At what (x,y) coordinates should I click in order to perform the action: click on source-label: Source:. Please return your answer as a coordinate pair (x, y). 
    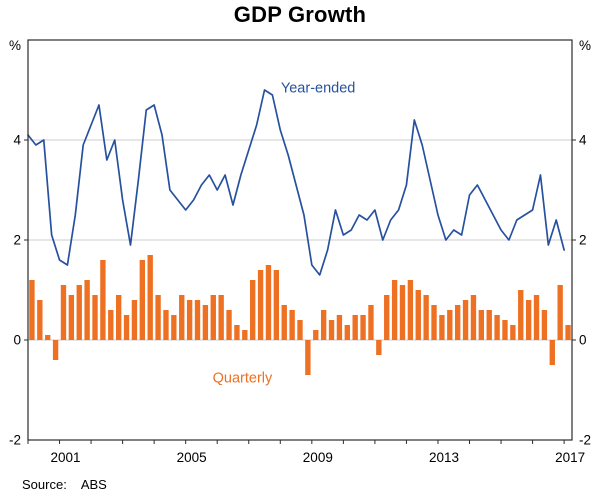
    Looking at the image, I should click on (44, 484).